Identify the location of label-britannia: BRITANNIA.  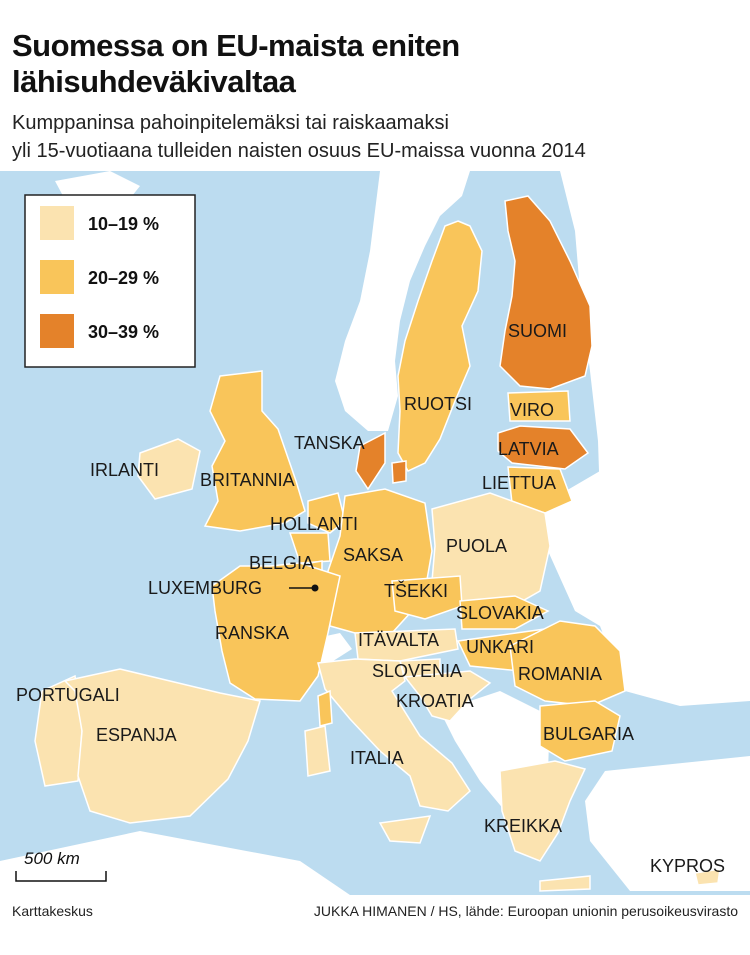
(247, 480).